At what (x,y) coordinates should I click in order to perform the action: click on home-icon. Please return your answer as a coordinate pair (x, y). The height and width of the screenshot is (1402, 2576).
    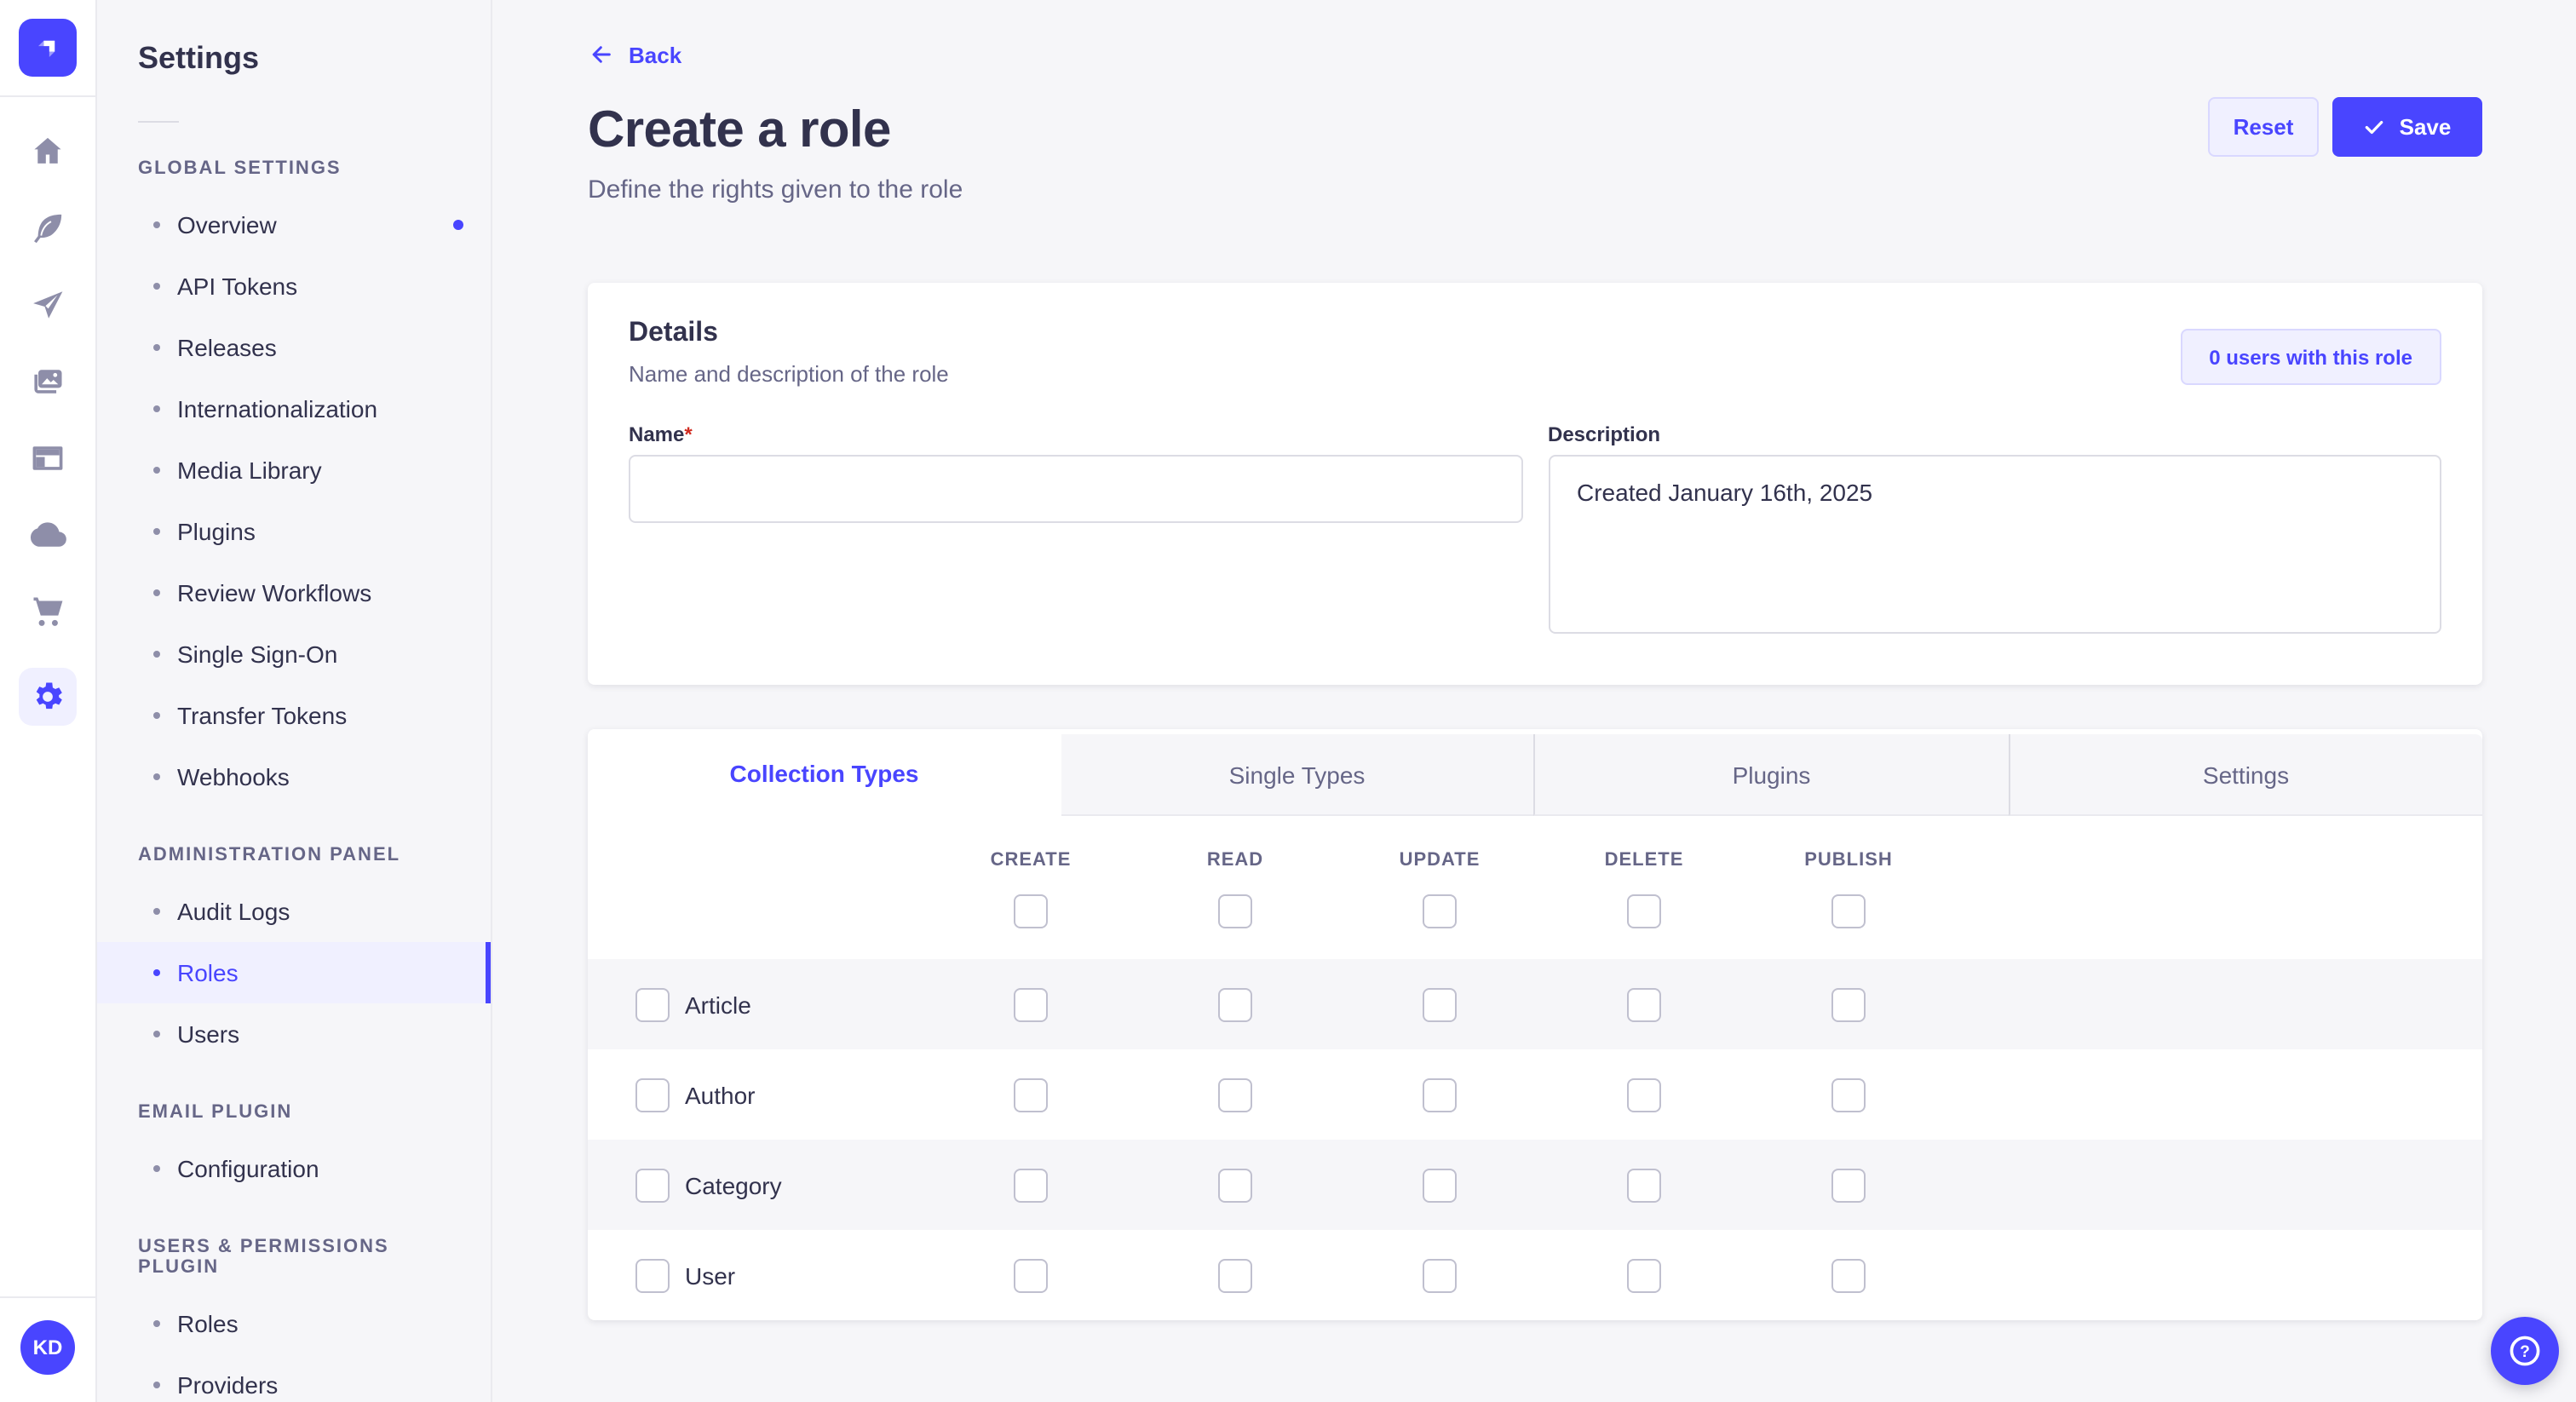
    Looking at the image, I should click on (48, 151).